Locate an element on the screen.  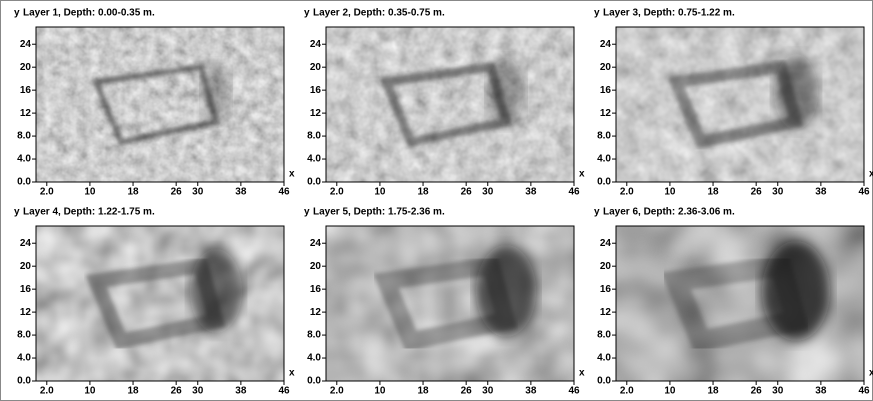
panel-title: Layer 1, Depth: 0.00-0.35 m. is located at coordinates (89, 13).